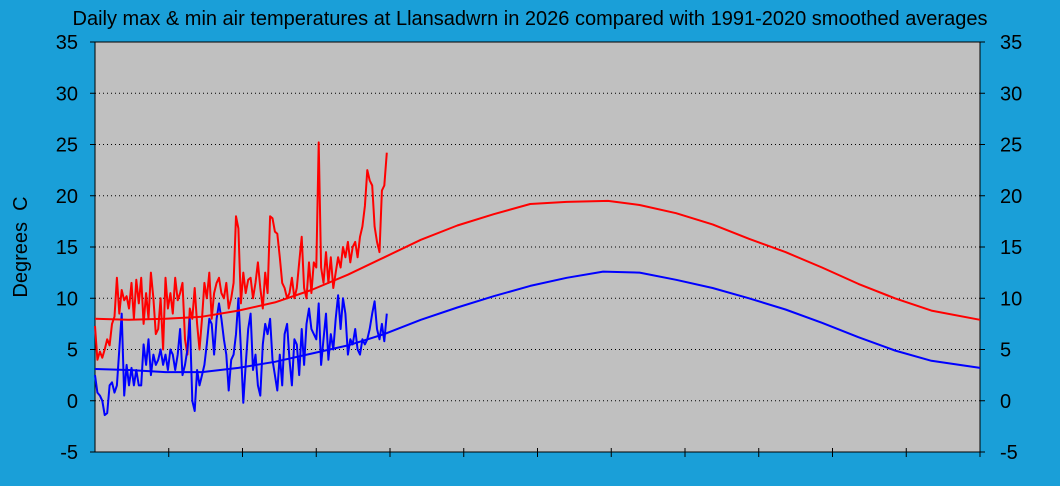 The height and width of the screenshot is (486, 1060). I want to click on series-daily-min, so click(241, 355).